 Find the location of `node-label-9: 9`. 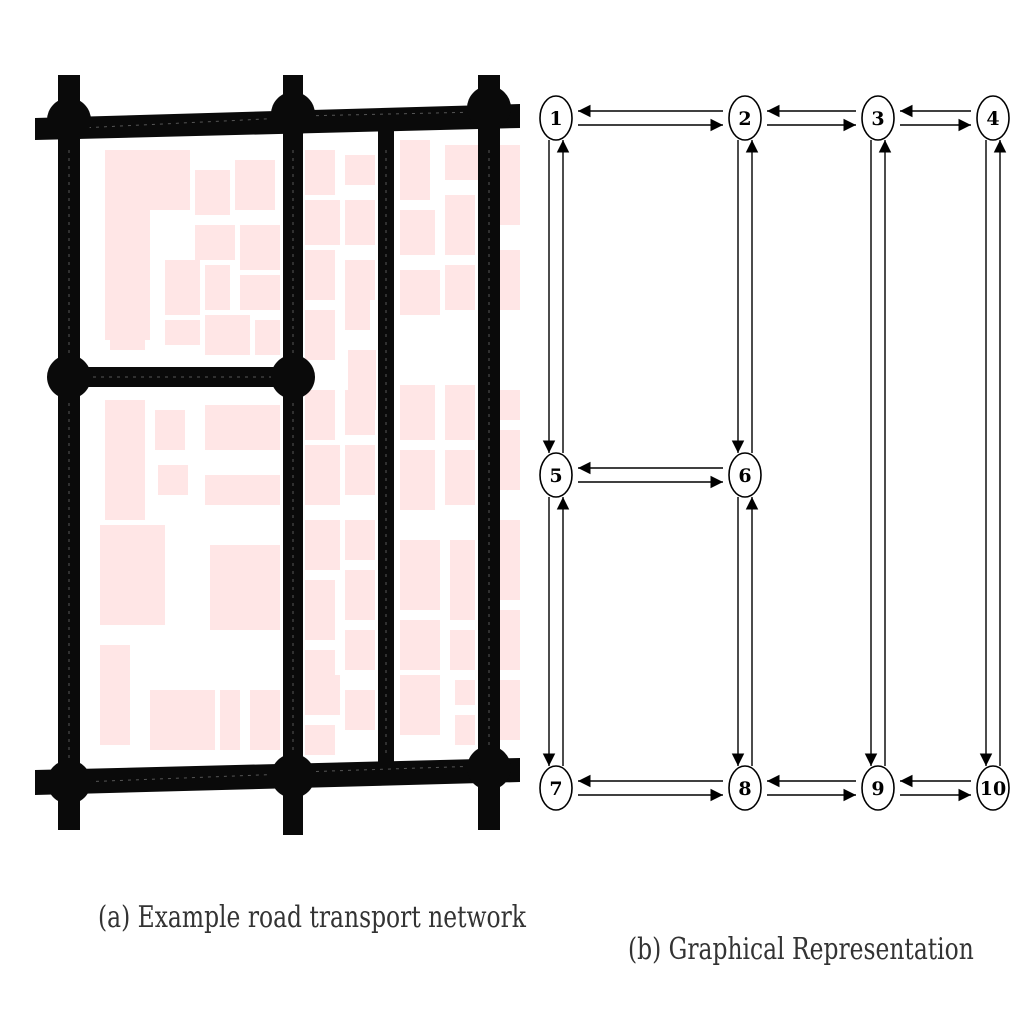

node-label-9: 9 is located at coordinates (877, 789).